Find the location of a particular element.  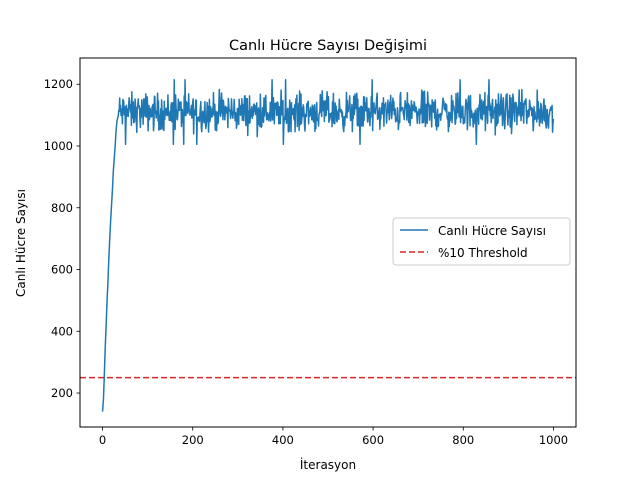

x-axis-label: İterasyon is located at coordinates (328, 464).